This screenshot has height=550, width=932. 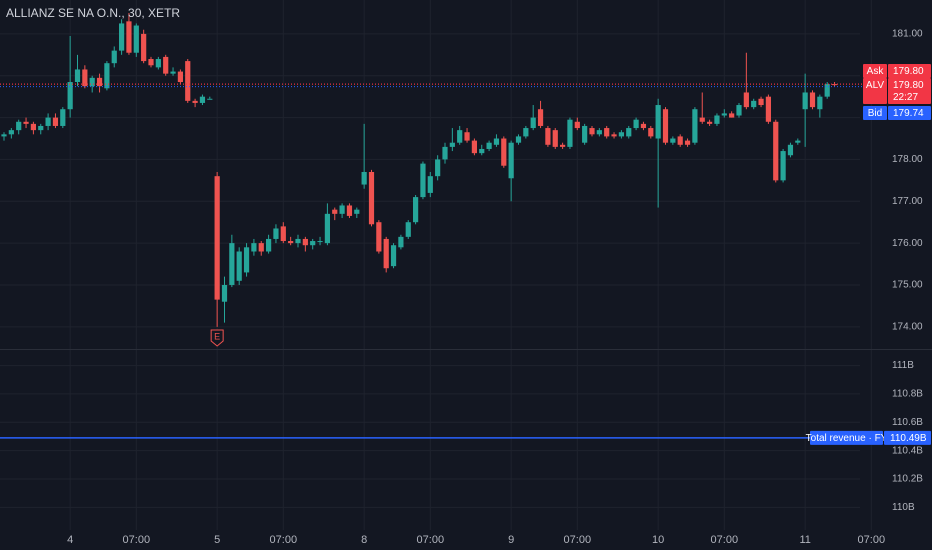 What do you see at coordinates (658, 540) in the screenshot?
I see `x-tick-label: 10` at bounding box center [658, 540].